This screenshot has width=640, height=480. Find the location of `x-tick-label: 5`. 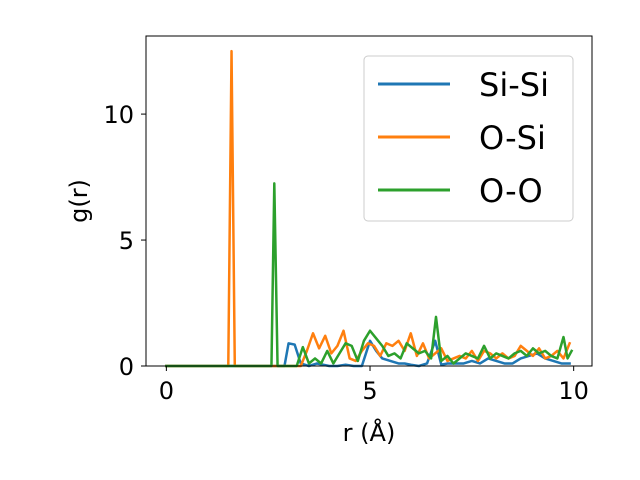

x-tick-label: 5 is located at coordinates (369, 391).